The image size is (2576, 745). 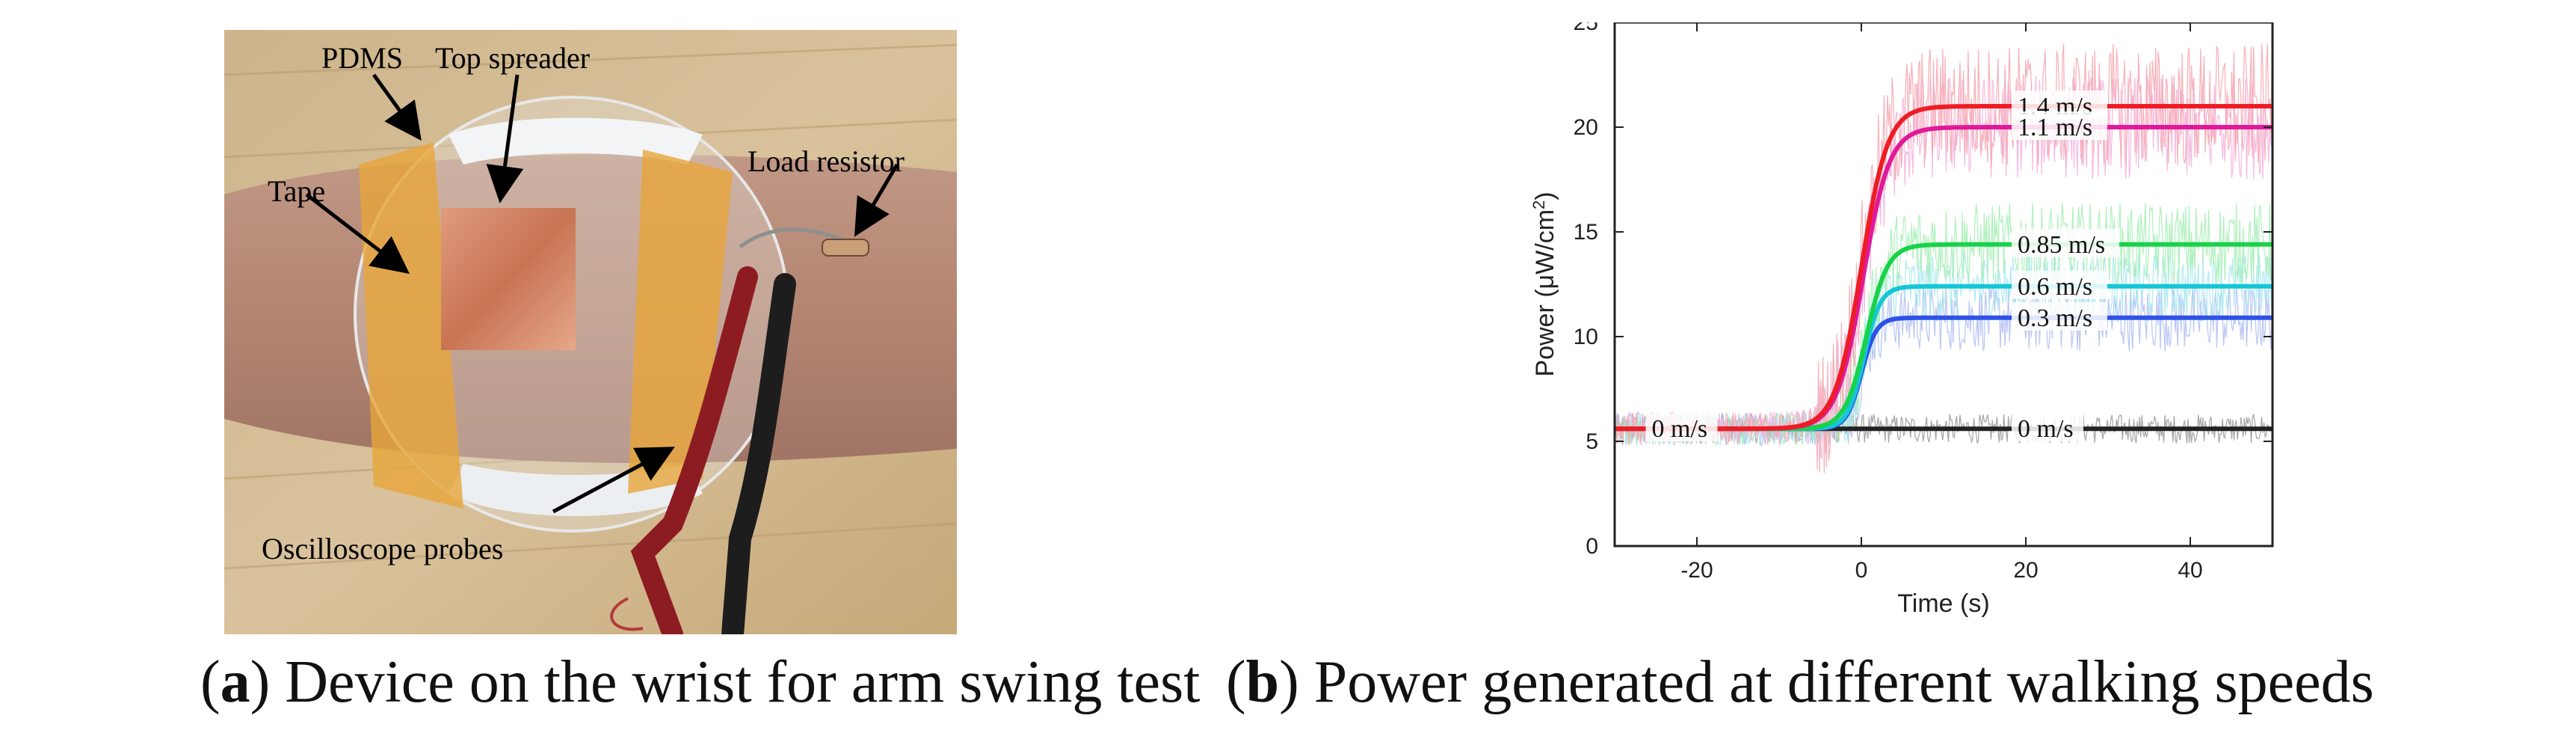 I want to click on series-label: 1.1 m/s, so click(x=2059, y=126).